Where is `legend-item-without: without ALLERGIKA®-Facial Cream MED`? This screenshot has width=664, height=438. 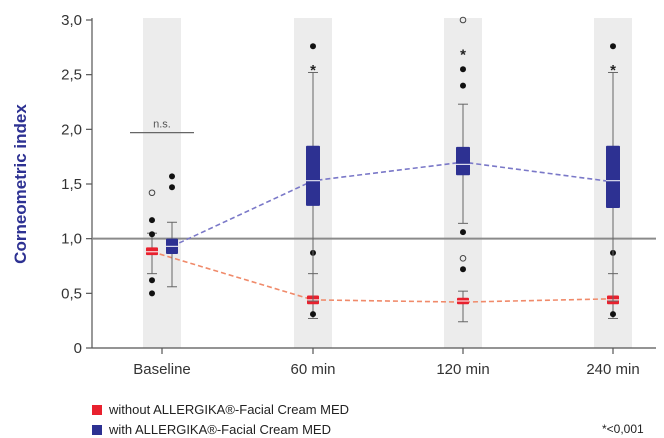
legend-item-without: without ALLERGIKA®-Facial Cream MED is located at coordinates (220, 409).